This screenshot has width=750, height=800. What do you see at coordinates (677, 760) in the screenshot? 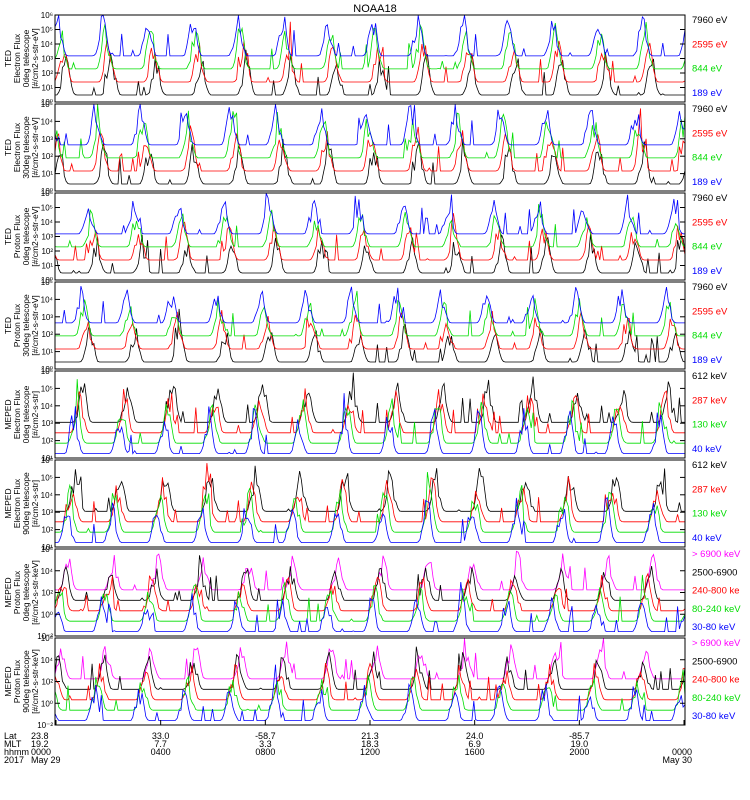
I see `x-tick-date: May 30` at bounding box center [677, 760].